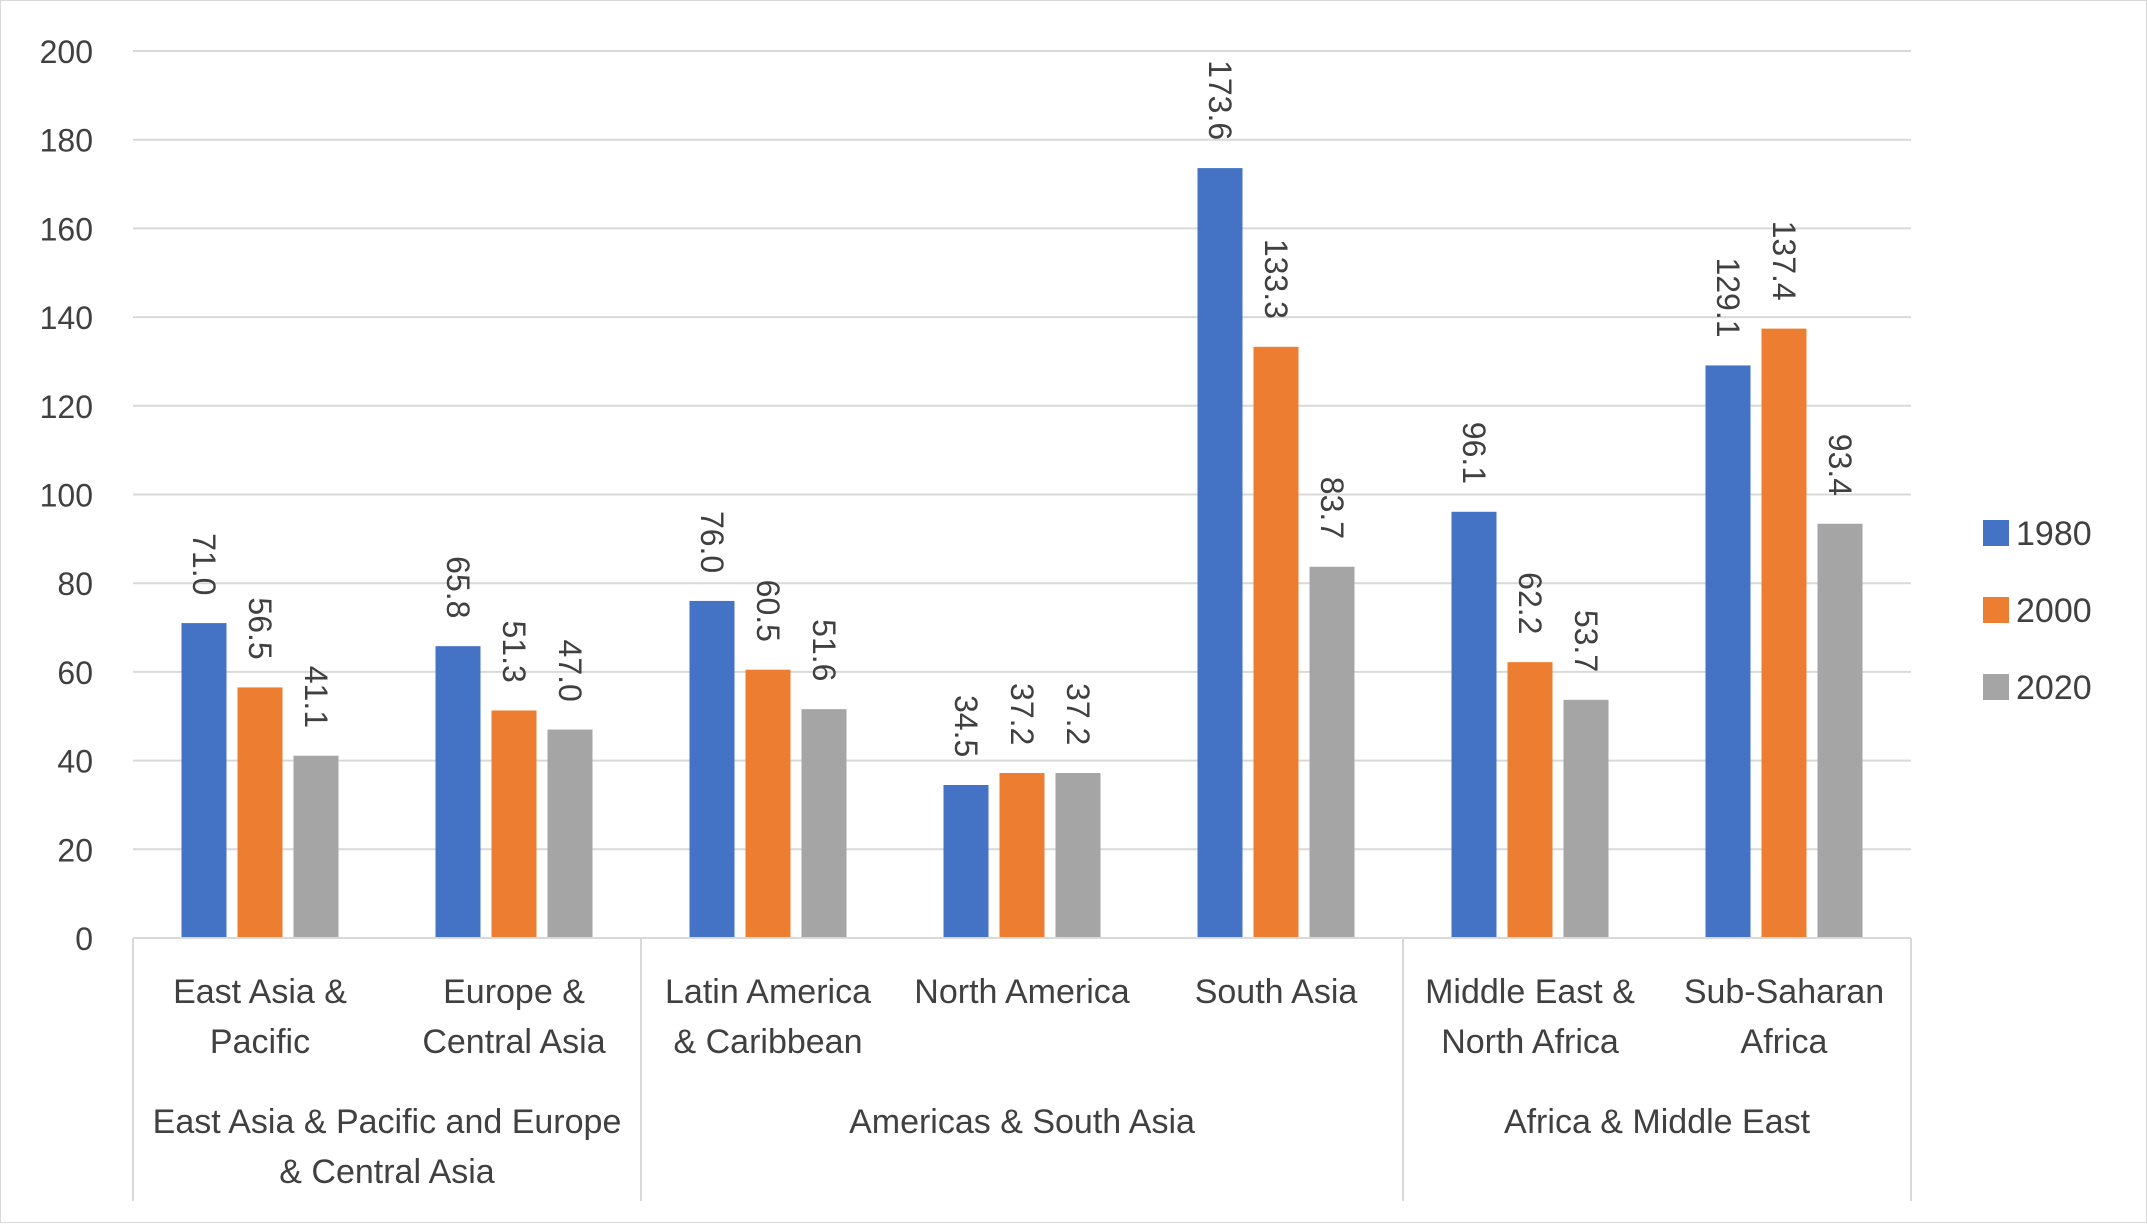 The image size is (2147, 1227). Describe the element at coordinates (66, 407) in the screenshot. I see `y-tick-label: 120` at that location.